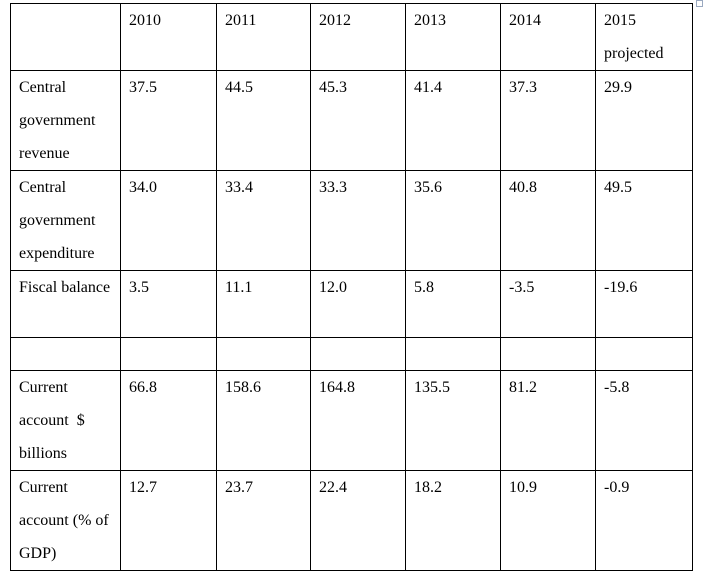 This screenshot has width=704, height=579. Describe the element at coordinates (699, 3) in the screenshot. I see `table-move-handle-icon` at that location.